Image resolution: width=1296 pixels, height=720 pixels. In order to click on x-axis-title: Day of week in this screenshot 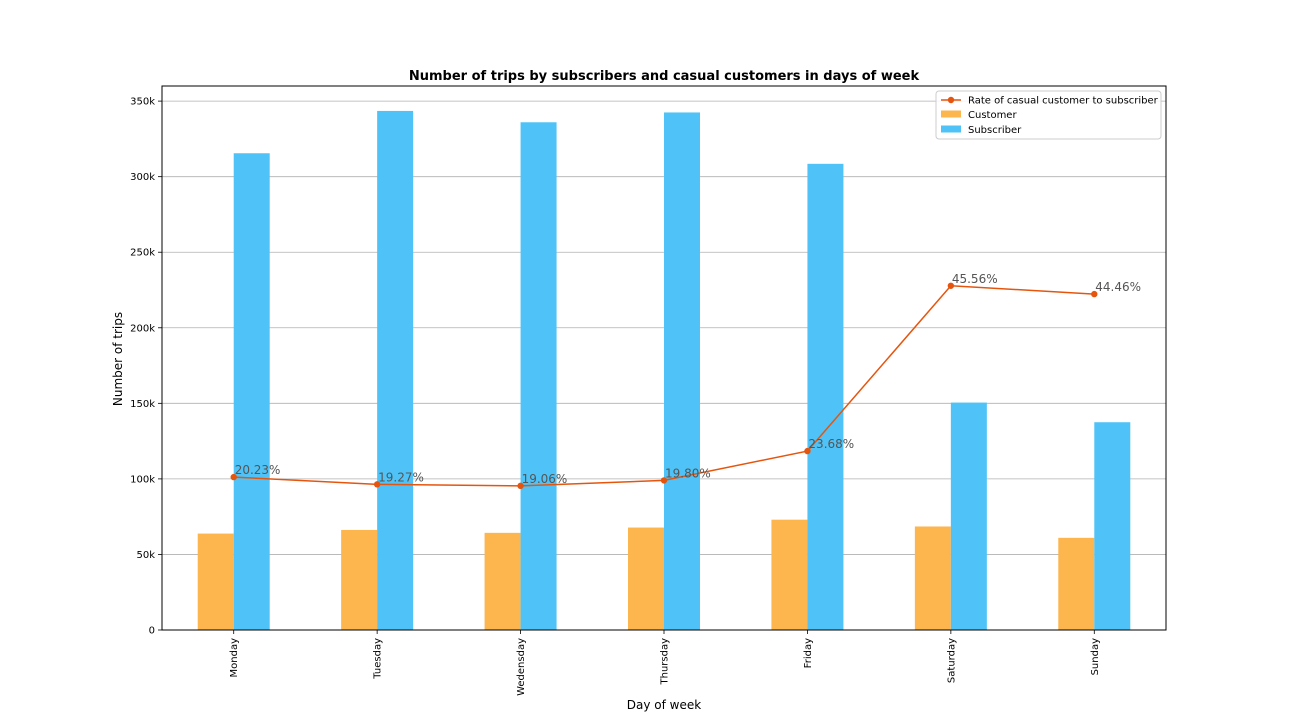, I will do `click(664, 705)`.